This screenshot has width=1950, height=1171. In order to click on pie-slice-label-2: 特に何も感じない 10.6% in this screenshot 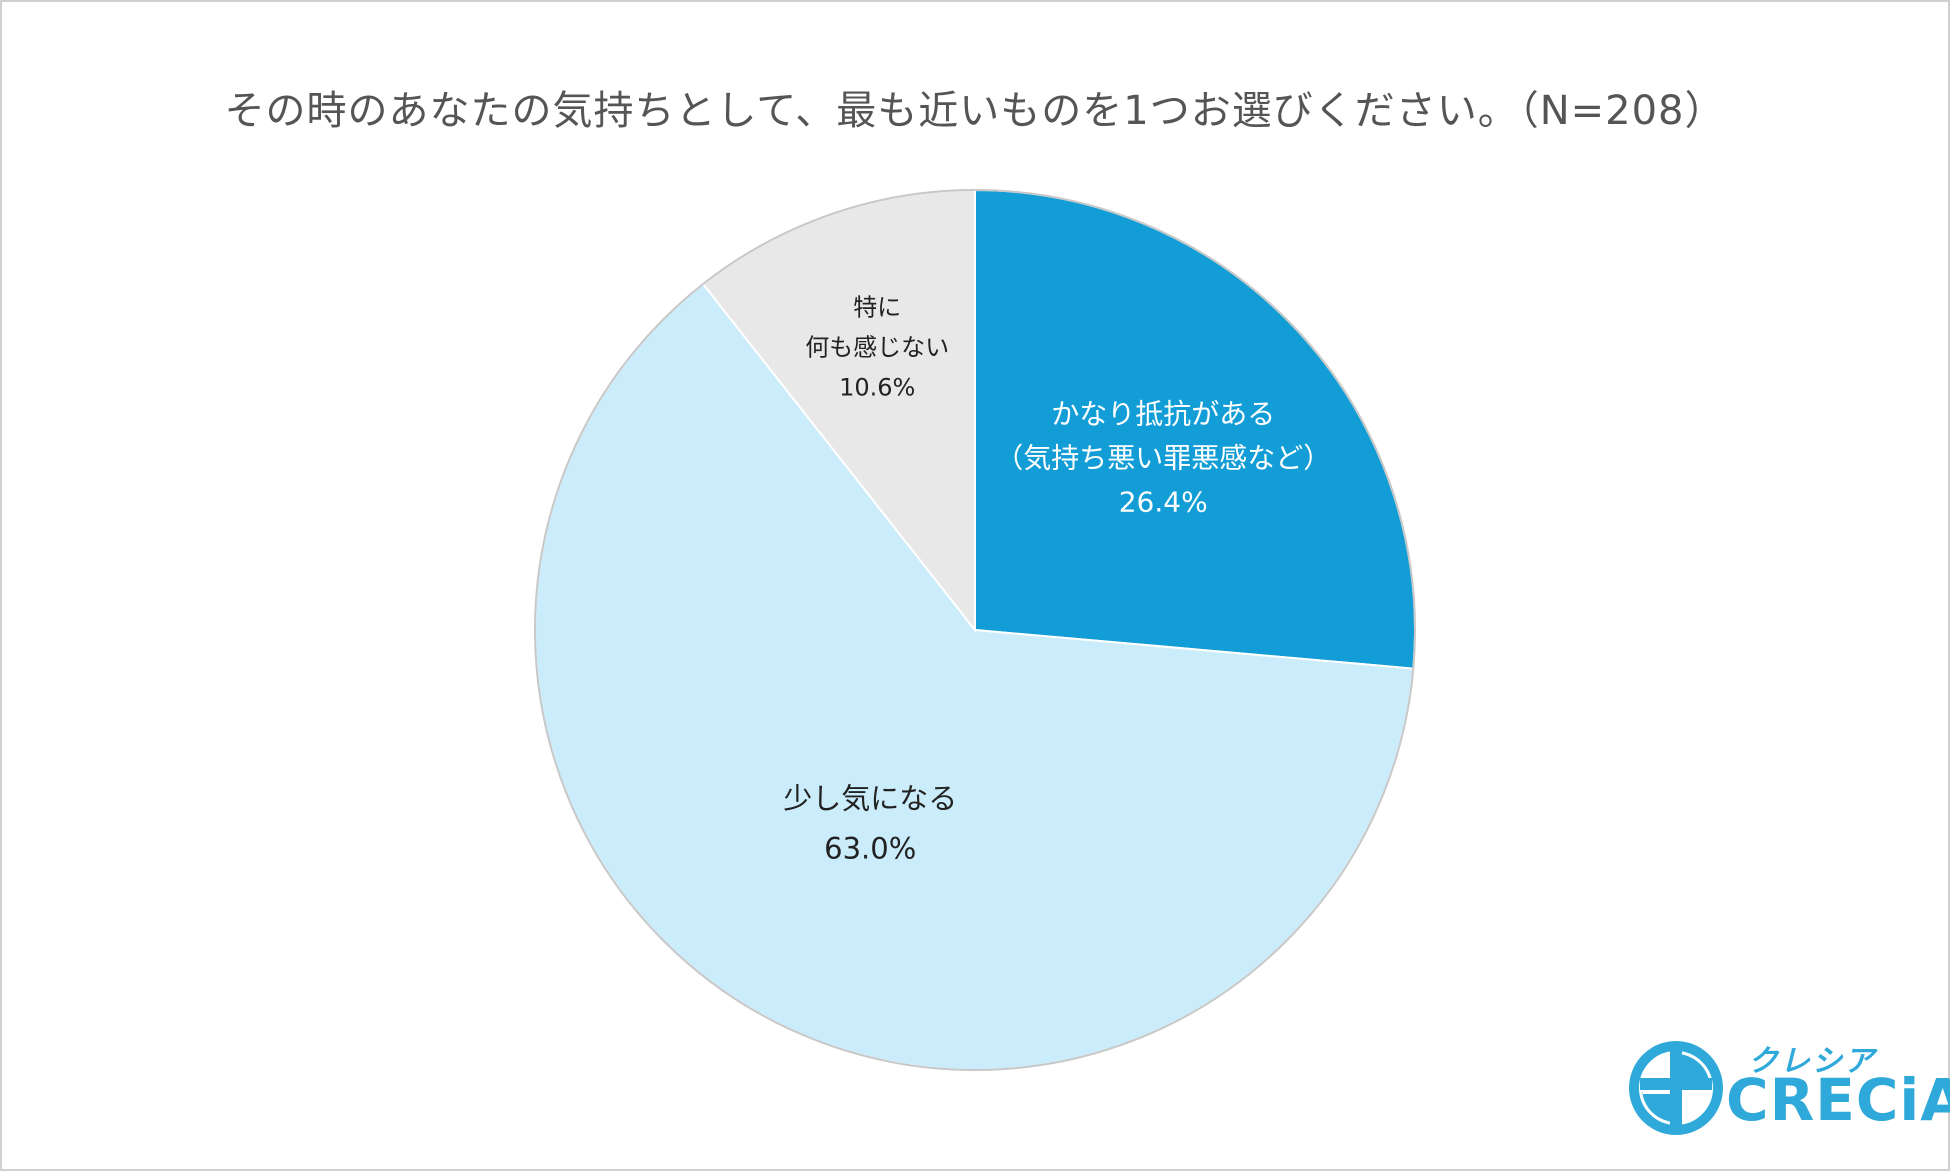, I will do `click(877, 348)`.